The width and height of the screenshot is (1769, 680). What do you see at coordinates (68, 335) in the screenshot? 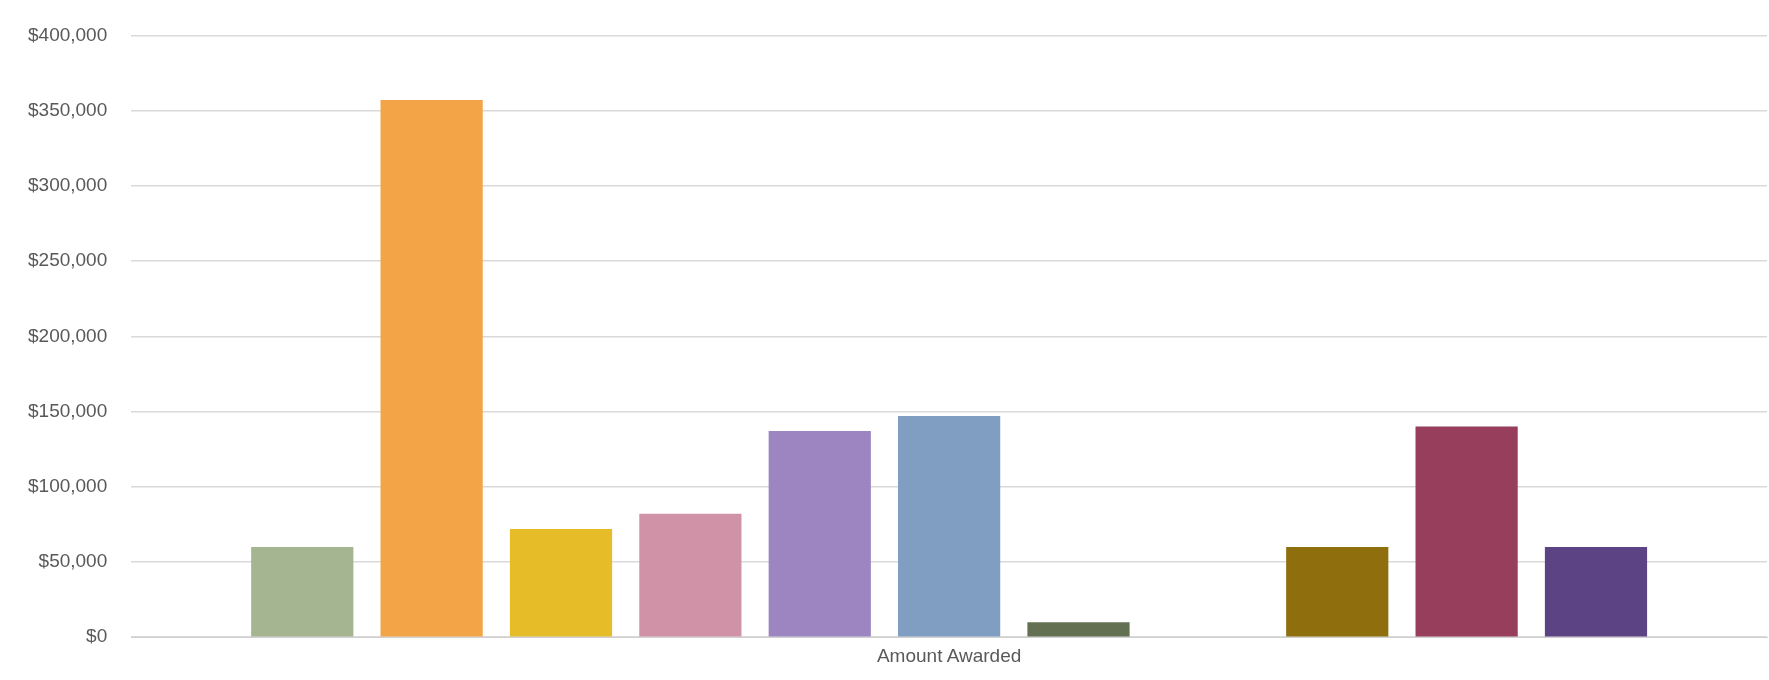
I see `y-tick-label: $200,000` at bounding box center [68, 335].